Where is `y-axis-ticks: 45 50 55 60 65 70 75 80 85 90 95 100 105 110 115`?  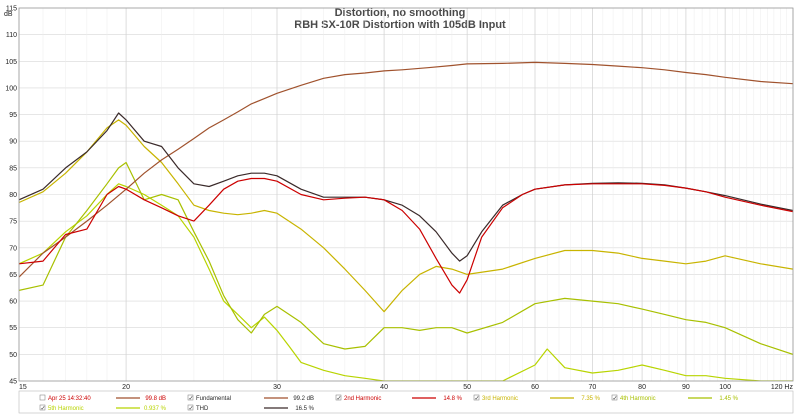 y-axis-ticks: 45 50 55 60 65 70 75 80 85 90 95 100 105 110 115 is located at coordinates (11, 196).